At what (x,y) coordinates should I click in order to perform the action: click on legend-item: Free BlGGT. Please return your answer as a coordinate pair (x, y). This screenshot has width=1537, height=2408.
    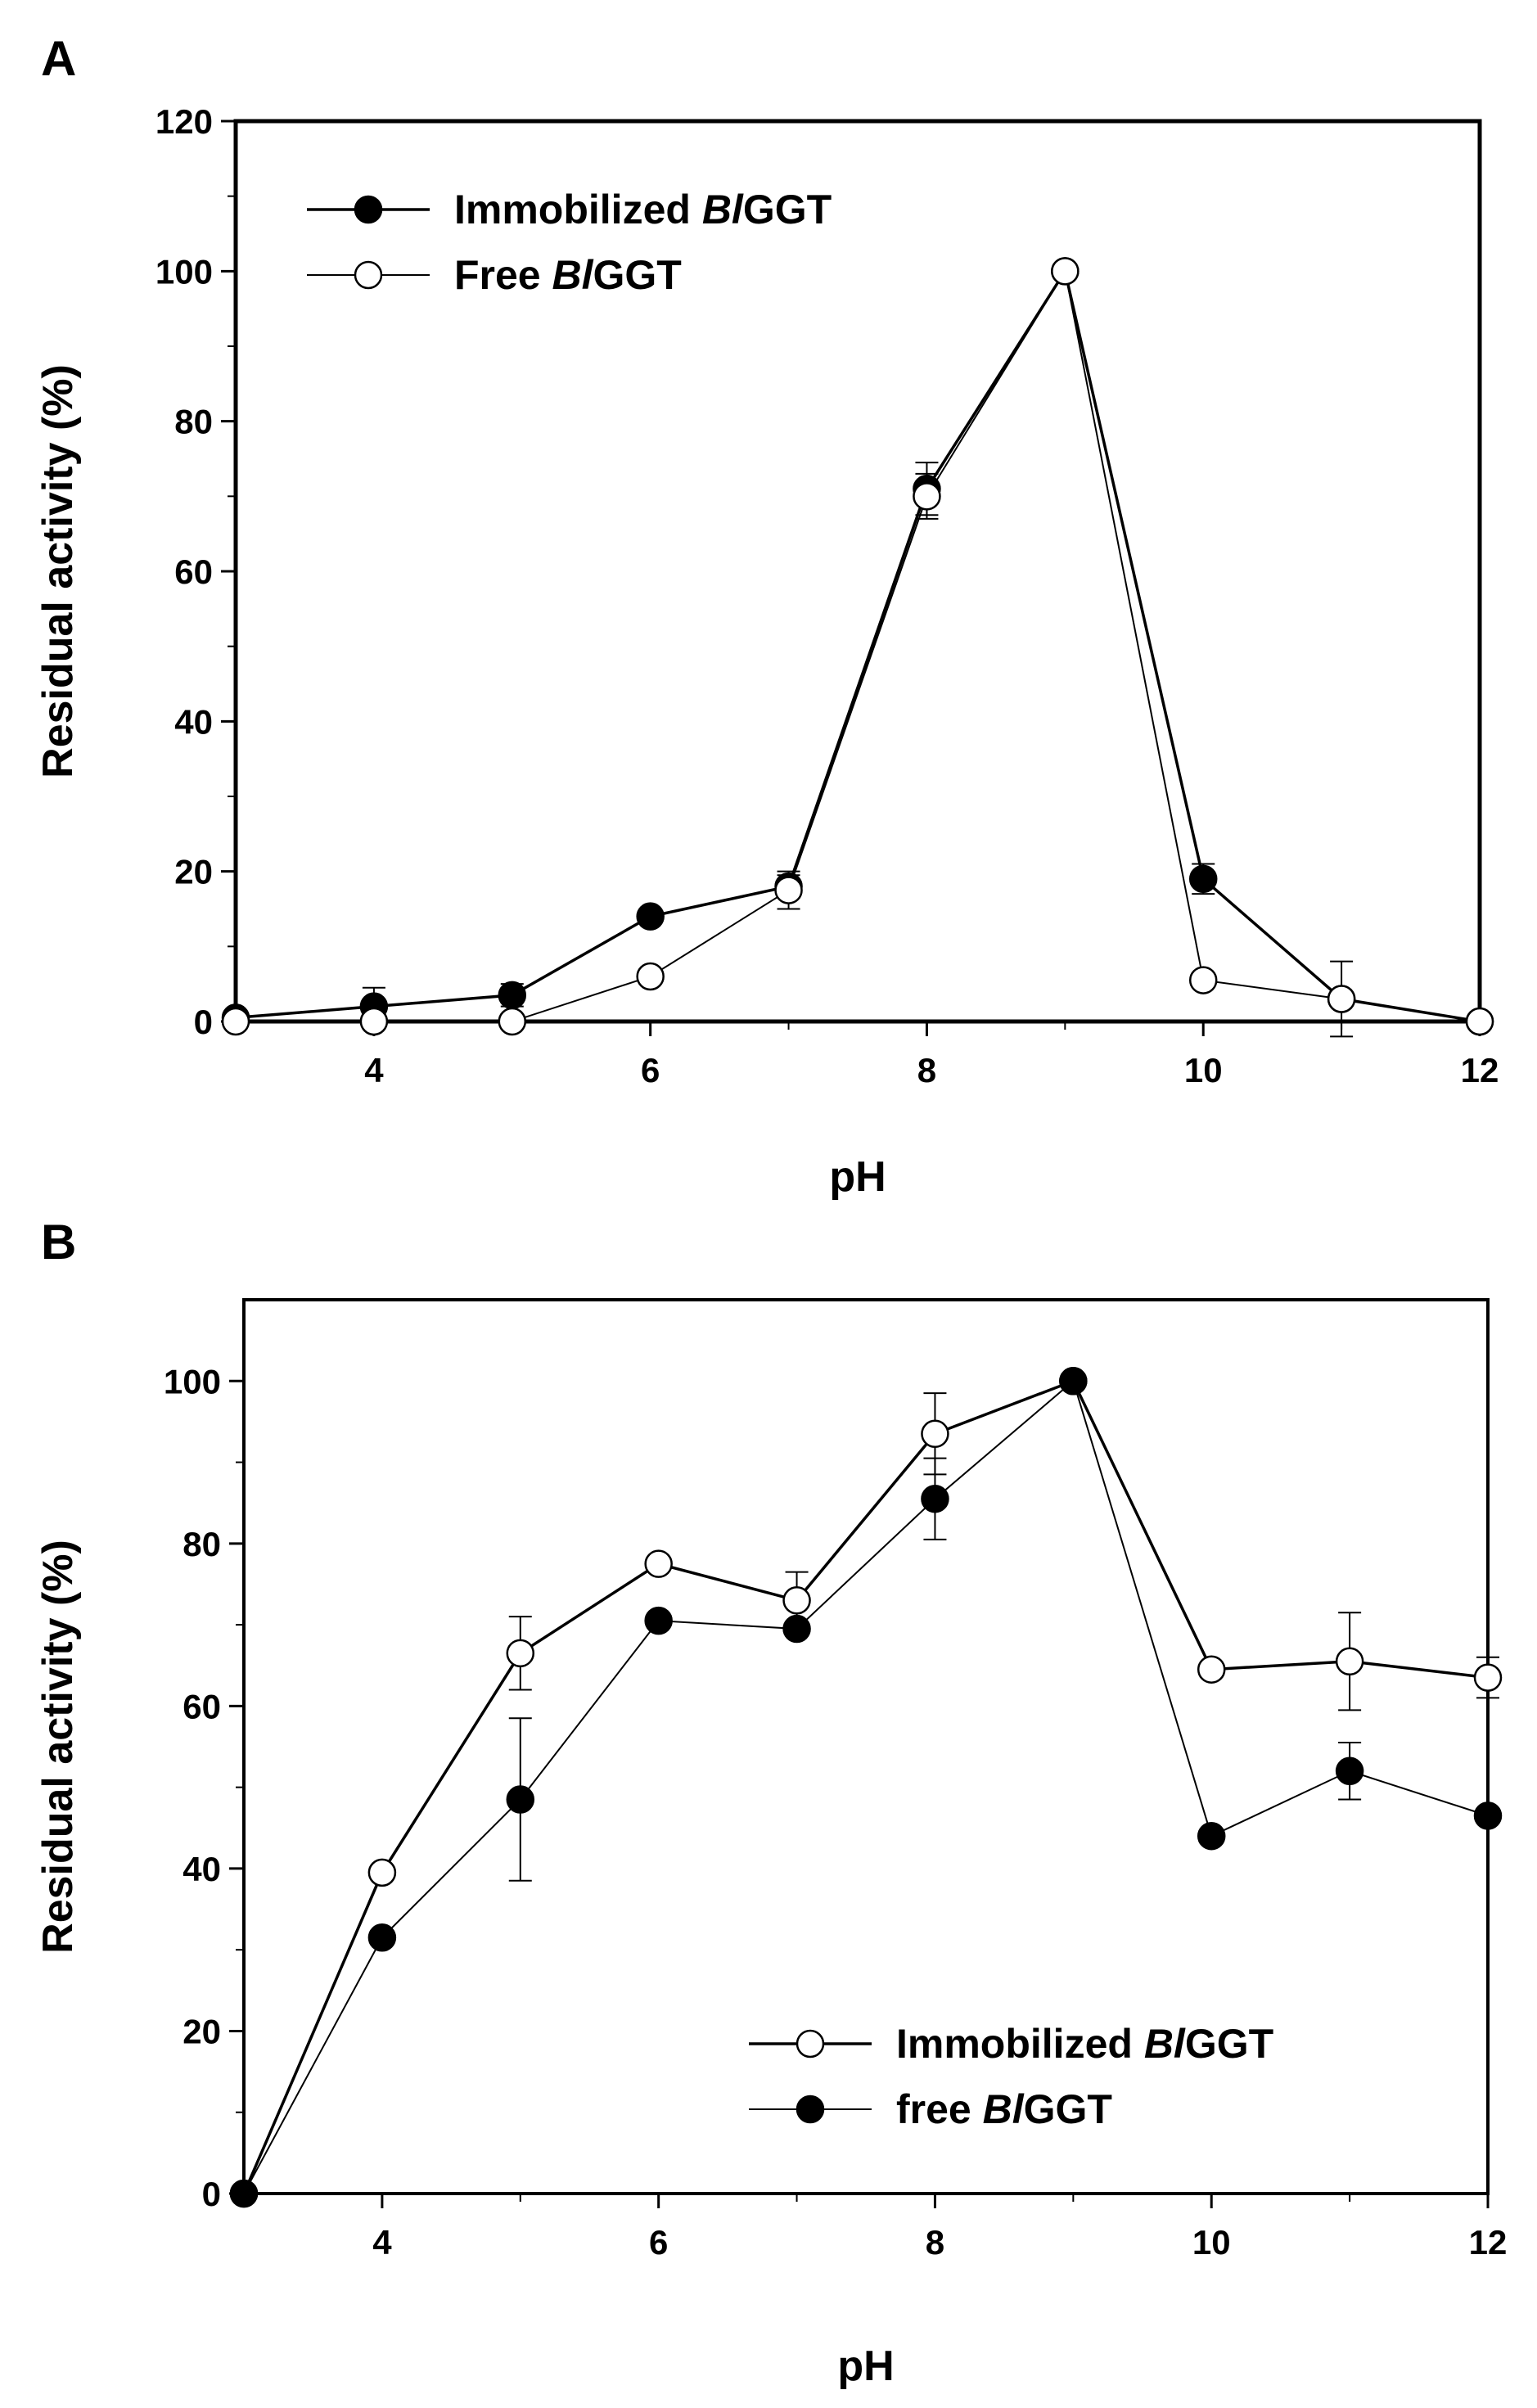
    Looking at the image, I should click on (495, 275).